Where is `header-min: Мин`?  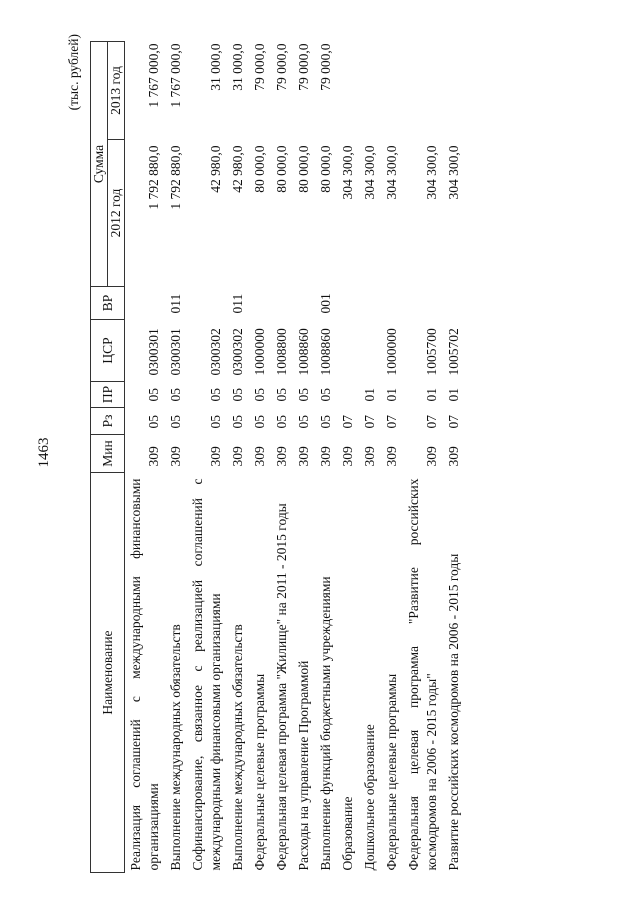
header-min: Мин is located at coordinates (107, 453).